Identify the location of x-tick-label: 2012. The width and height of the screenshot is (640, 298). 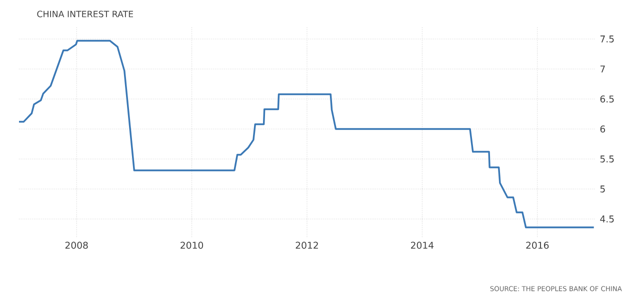
(307, 245).